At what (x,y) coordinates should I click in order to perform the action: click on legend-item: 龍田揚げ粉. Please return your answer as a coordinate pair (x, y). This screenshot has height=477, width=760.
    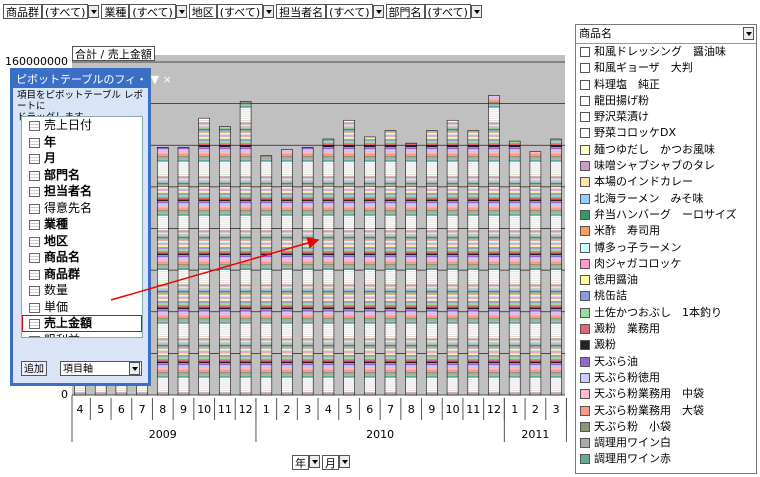
    Looking at the image, I should click on (666, 101).